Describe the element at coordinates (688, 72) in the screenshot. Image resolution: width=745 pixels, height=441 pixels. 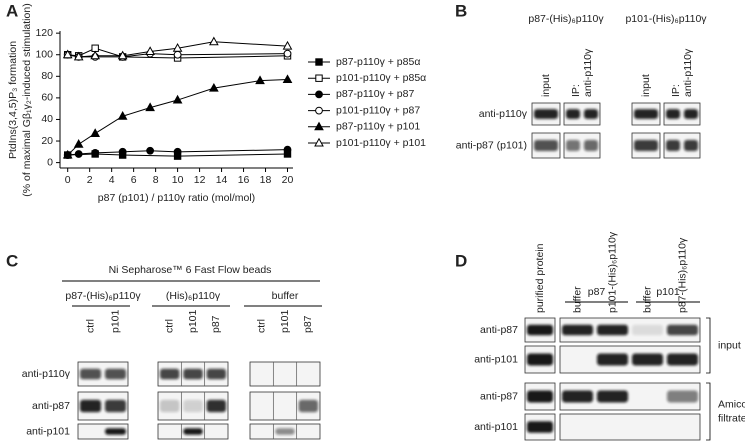
I see `lane-label: anti-p110γ` at that location.